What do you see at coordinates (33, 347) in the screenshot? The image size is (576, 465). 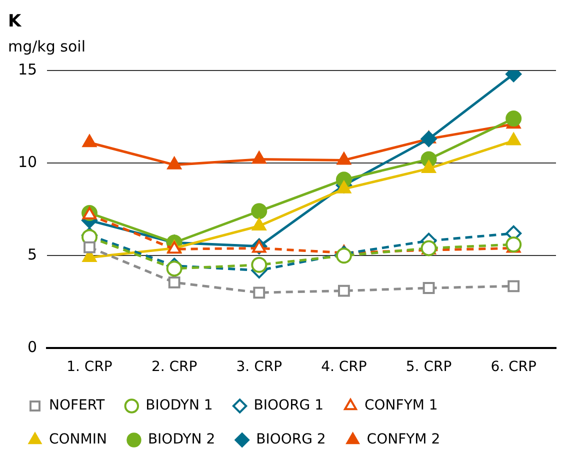 I see `y-tick-label: 0` at bounding box center [33, 347].